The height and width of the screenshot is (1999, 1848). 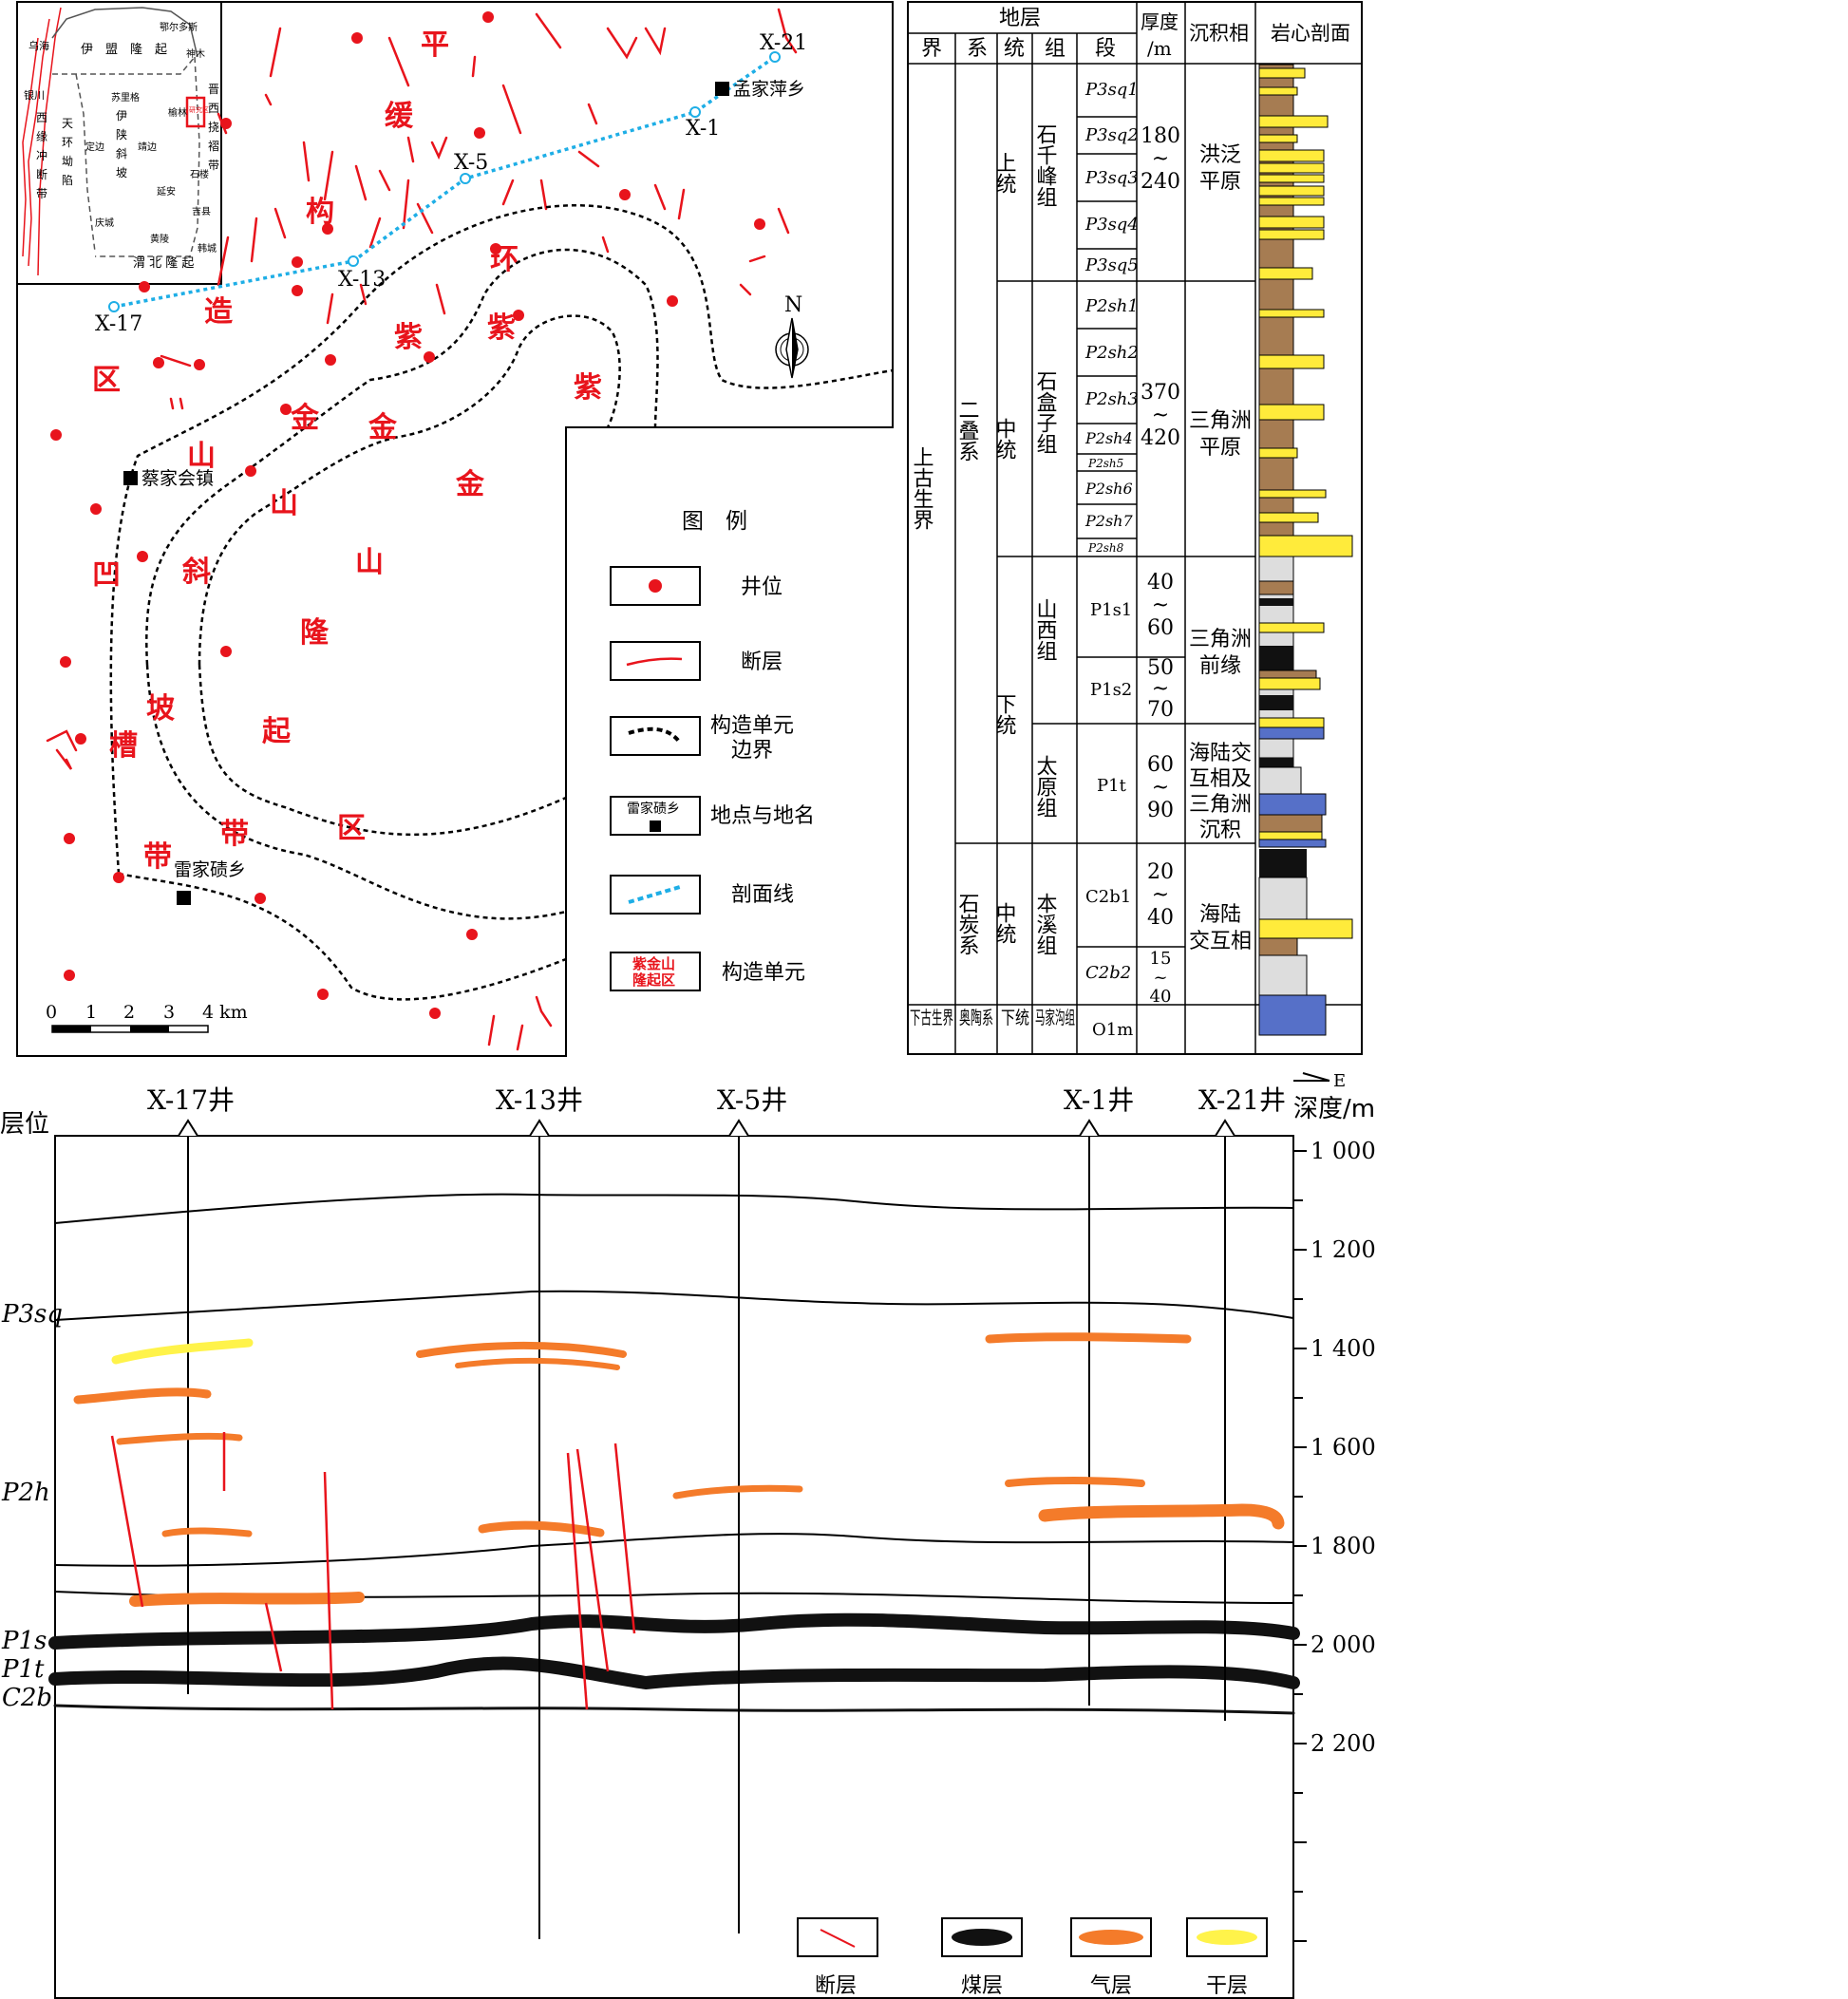 What do you see at coordinates (1099, 1100) in the screenshot?
I see `svg-text: X-1井` at bounding box center [1099, 1100].